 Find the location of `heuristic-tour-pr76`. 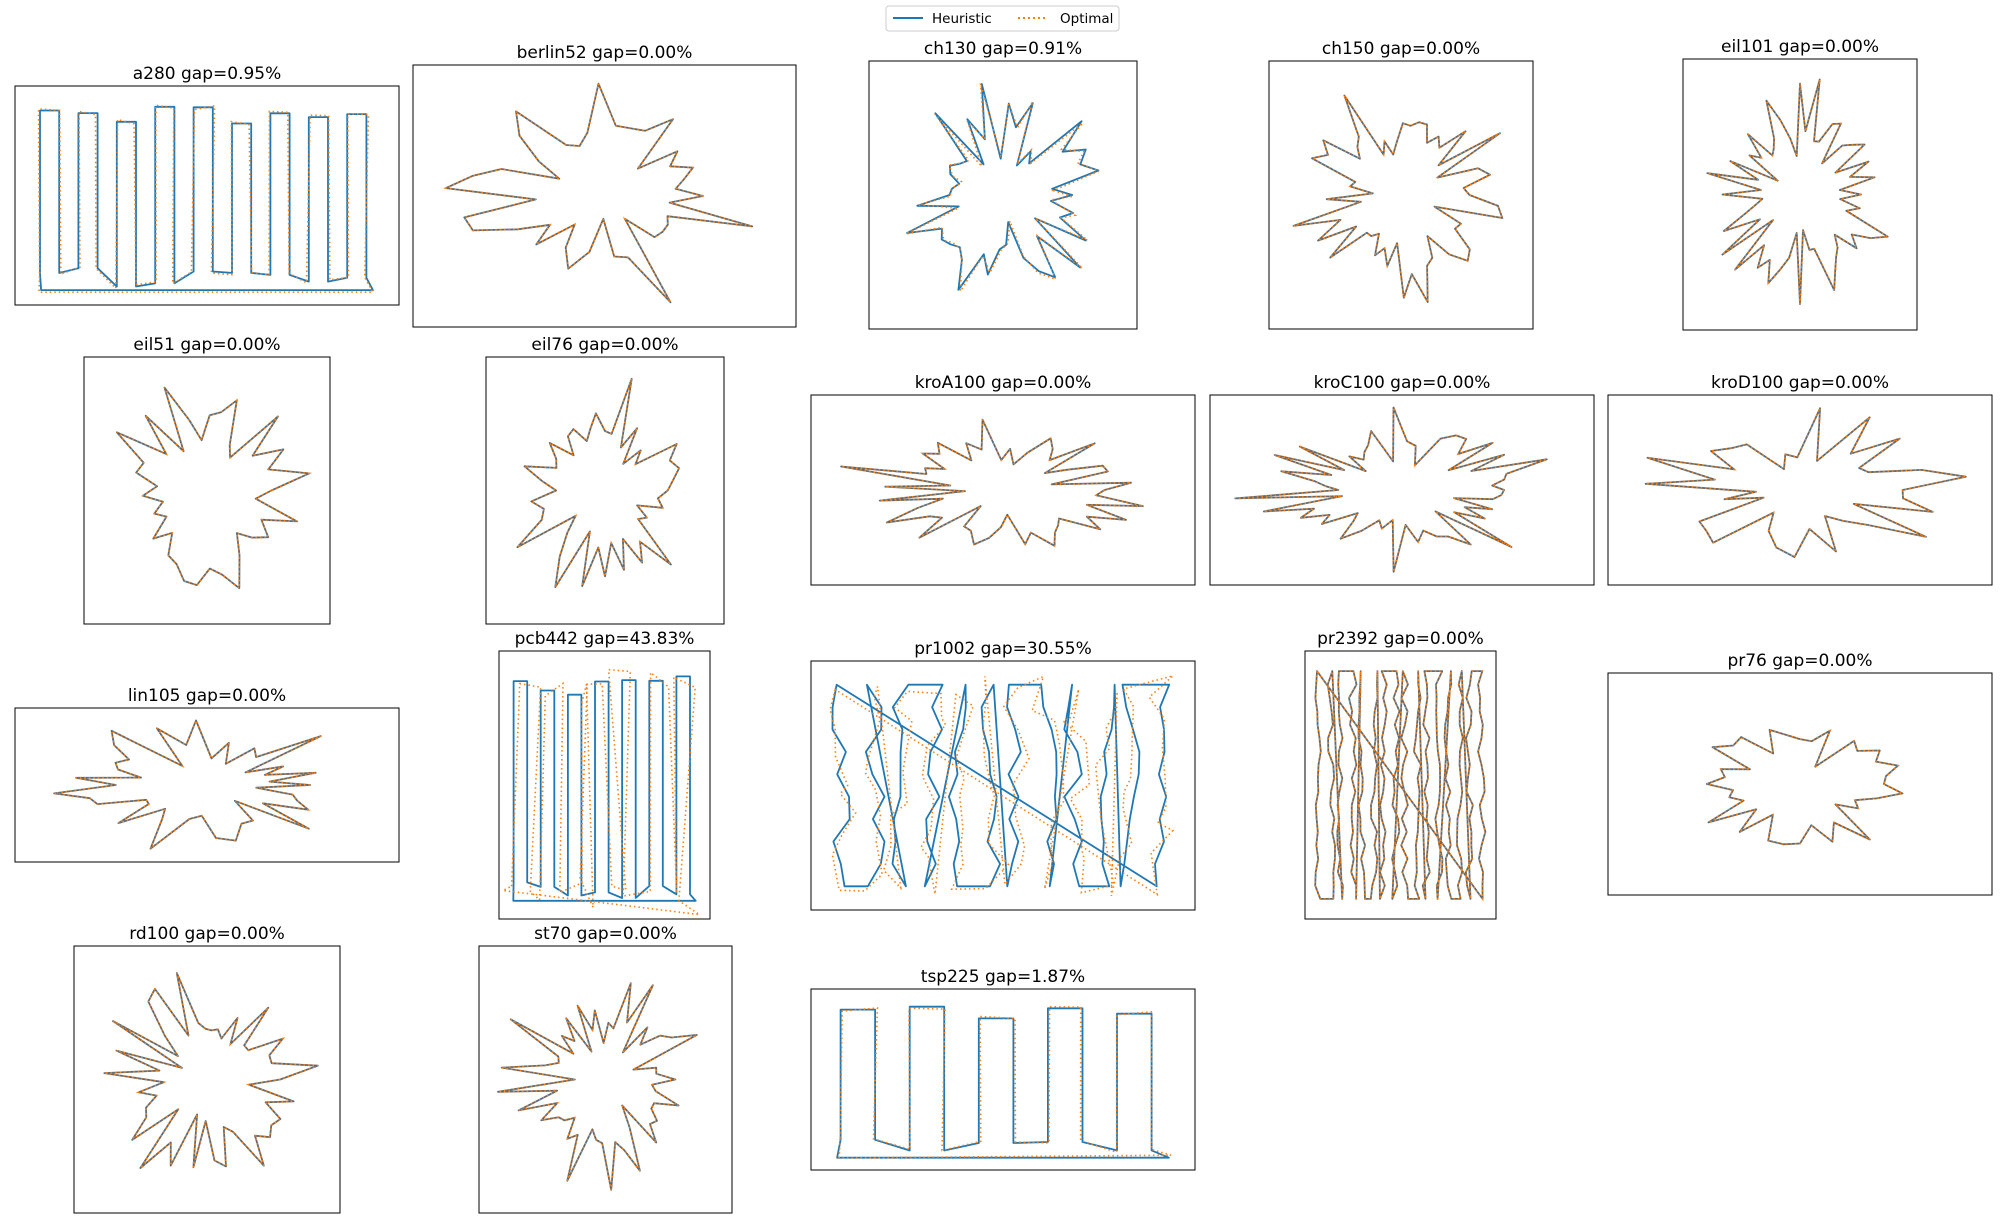

heuristic-tour-pr76 is located at coordinates (1804, 787).